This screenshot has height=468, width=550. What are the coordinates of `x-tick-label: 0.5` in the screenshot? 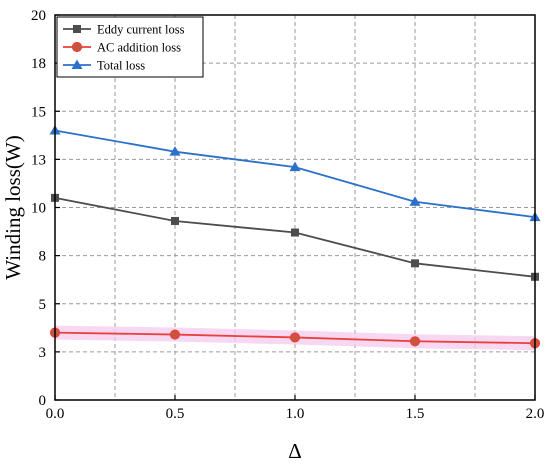 It's located at (175, 414).